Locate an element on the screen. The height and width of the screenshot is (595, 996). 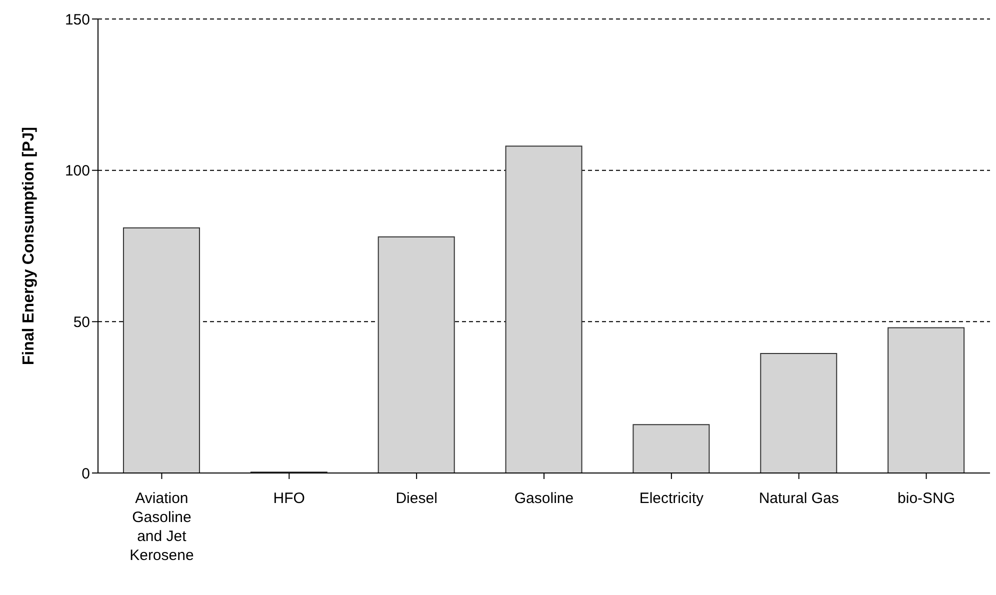
x-tick-label: Diesel is located at coordinates (417, 498).